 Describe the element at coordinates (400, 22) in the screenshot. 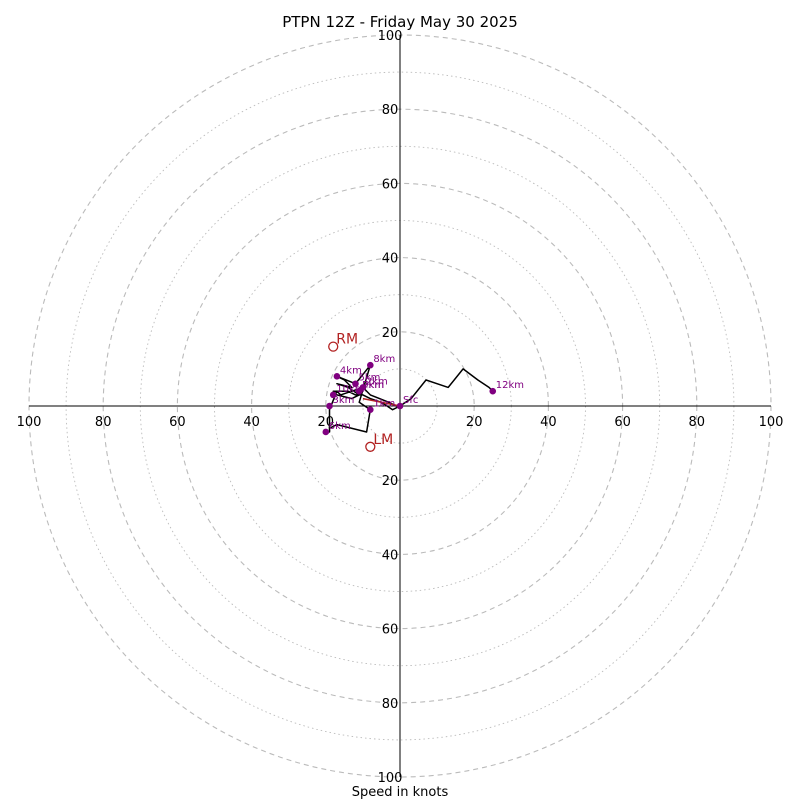

I see `chart-title: PTPN 12Z - Friday May 30 2025` at that location.